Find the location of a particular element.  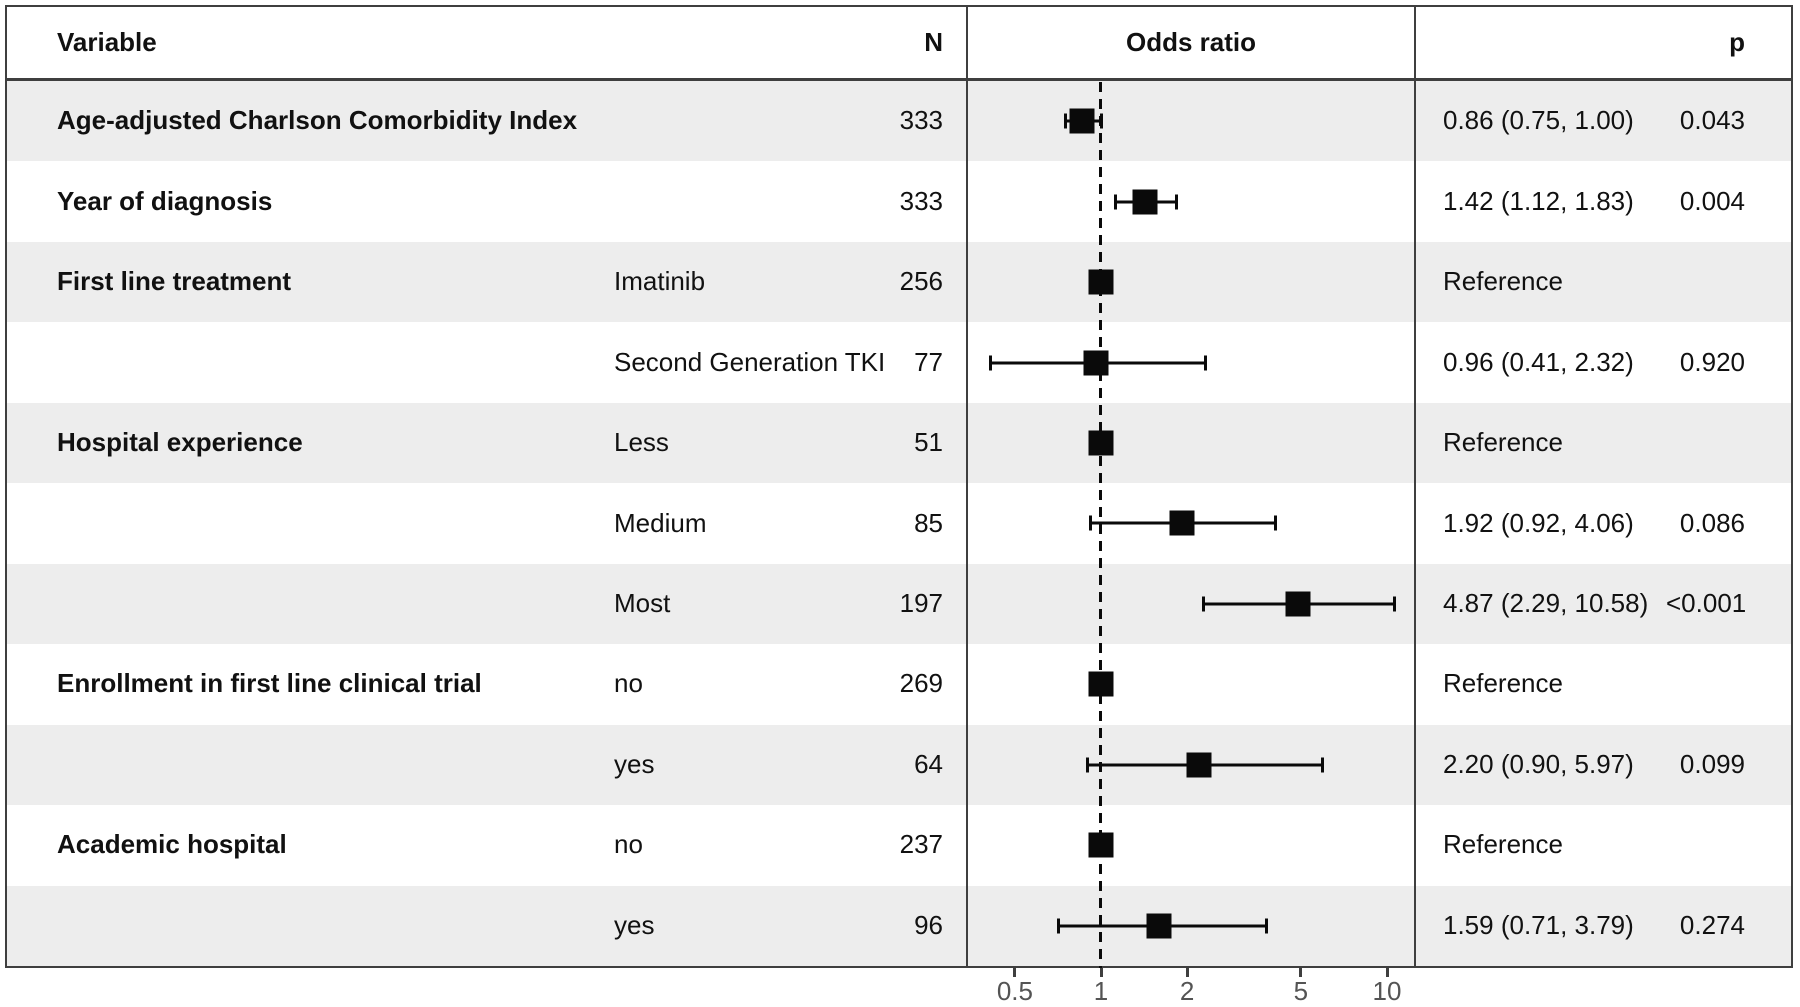

table-row: Medium 85 1.92 (0.92, 4.06) 0.086 is located at coordinates (899, 523).